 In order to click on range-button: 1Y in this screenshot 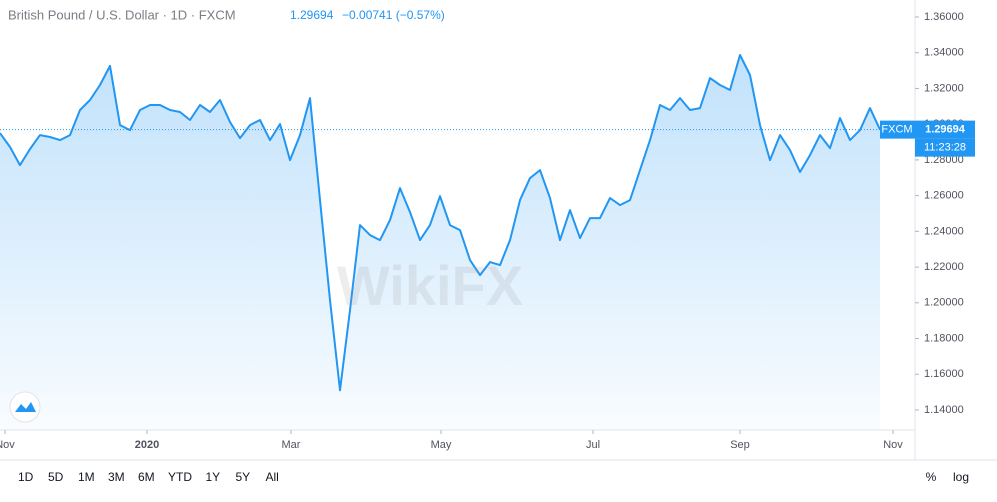, I will do `click(213, 477)`.